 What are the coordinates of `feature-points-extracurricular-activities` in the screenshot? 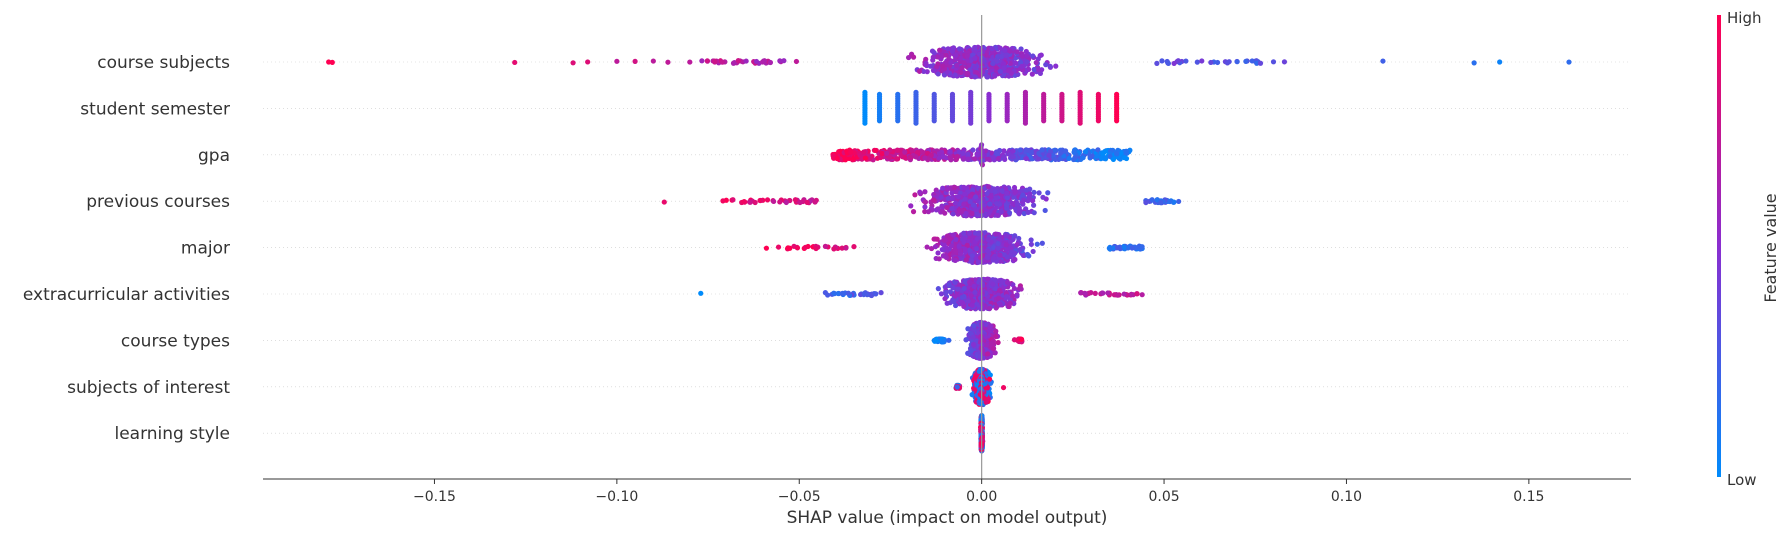 It's located at (921, 294).